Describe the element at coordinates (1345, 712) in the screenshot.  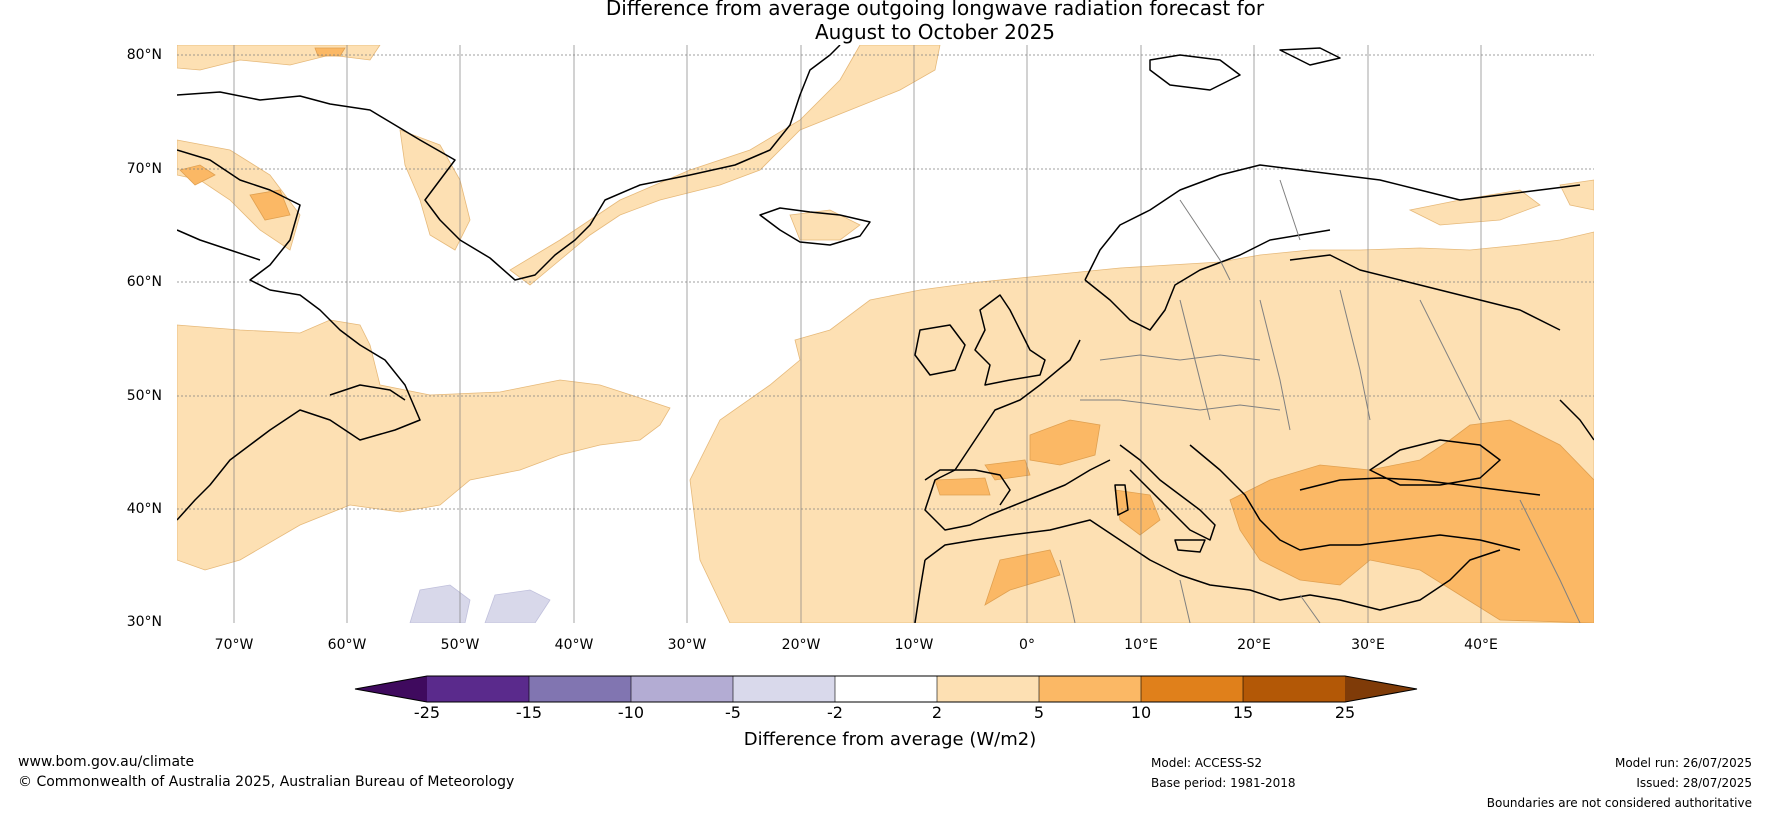
I see `colorbar-tick-25: 25` at that location.